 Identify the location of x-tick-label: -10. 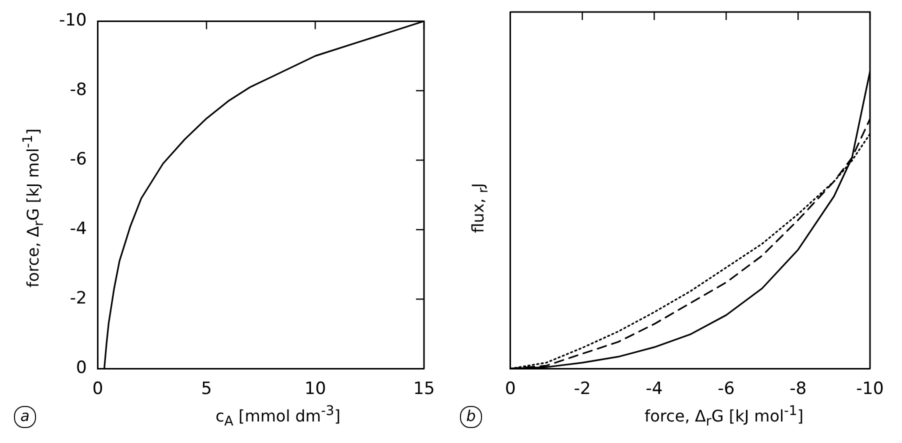
(870, 389).